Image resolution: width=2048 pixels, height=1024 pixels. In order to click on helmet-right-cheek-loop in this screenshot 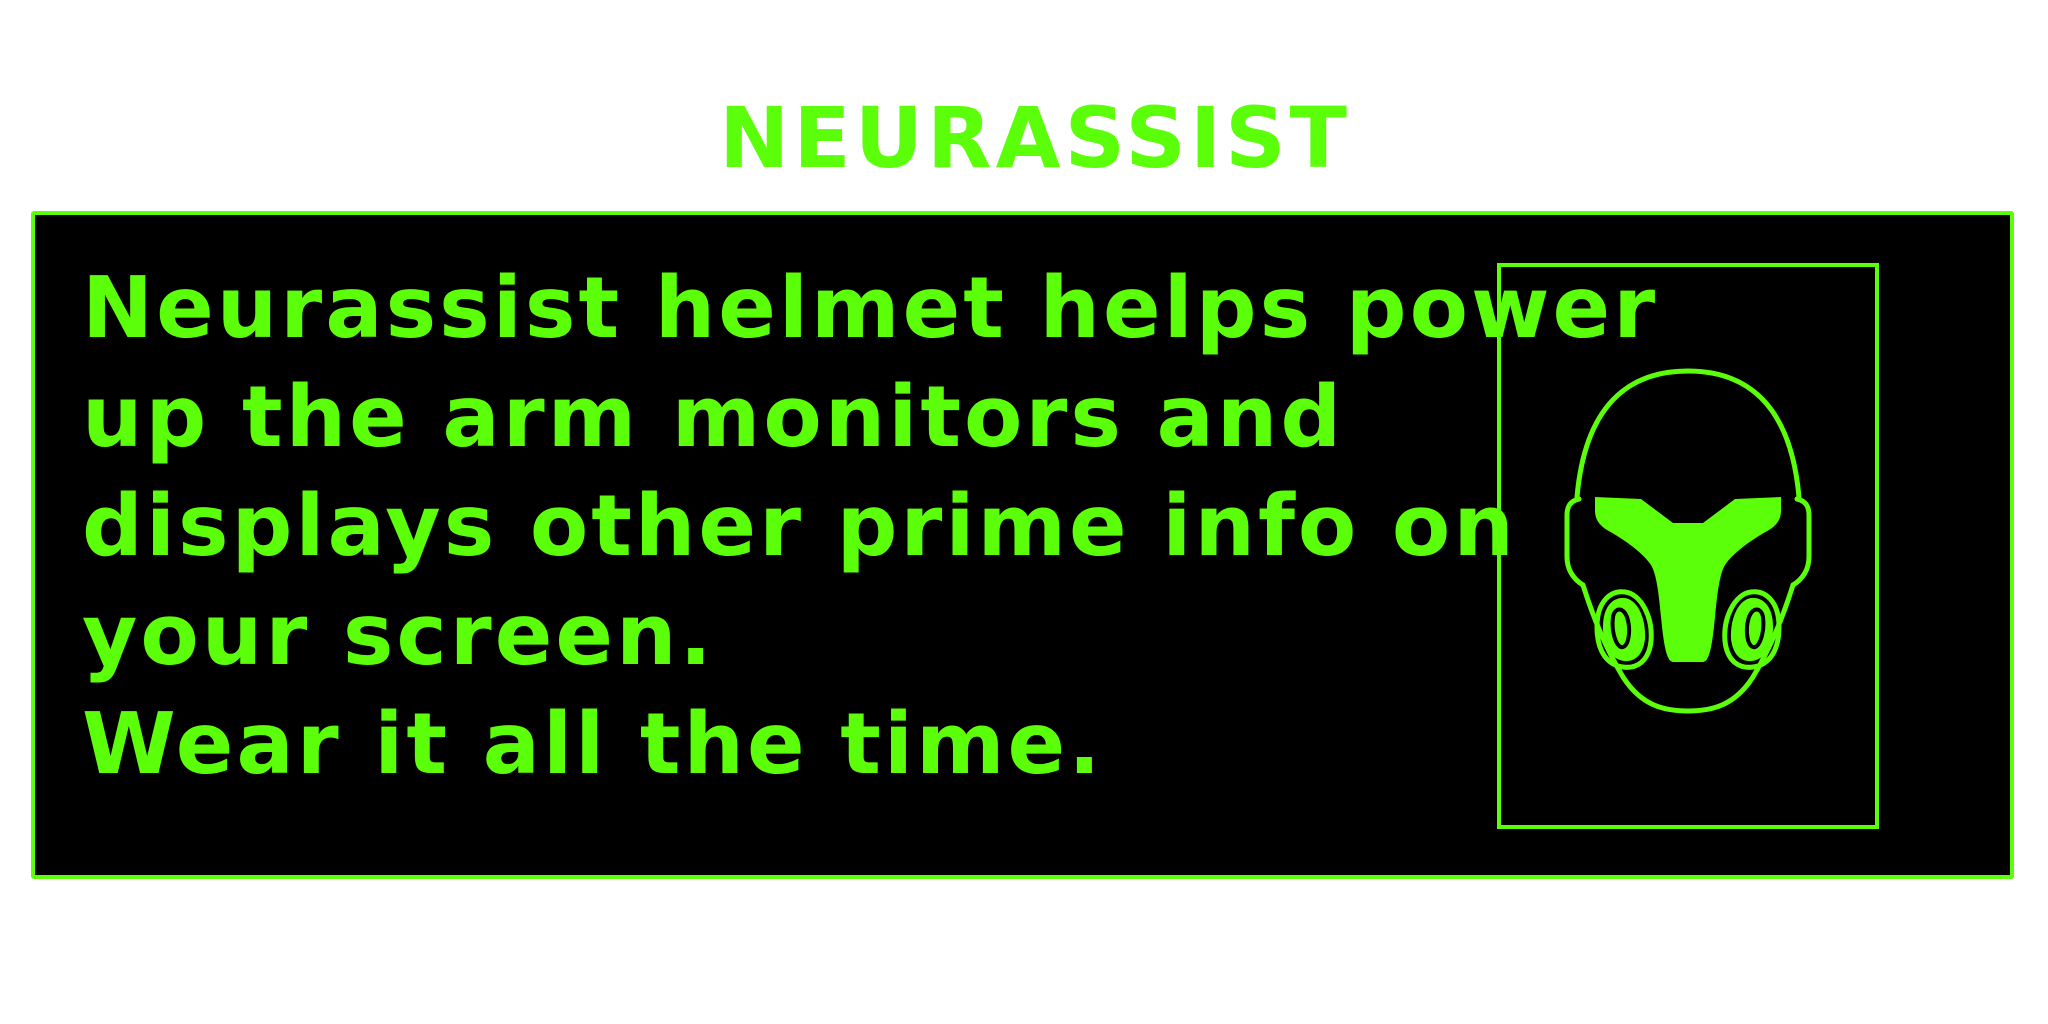, I will do `click(1755, 628)`.